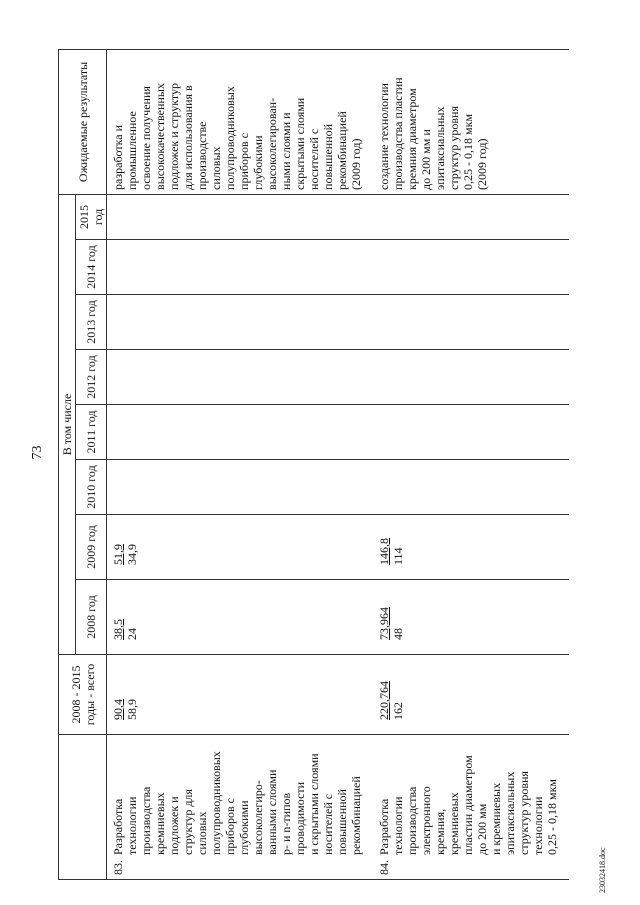 Image resolution: width=640 pixels, height=905 pixels. I want to click on amount-cell: 73,964 48, so click(471, 617).